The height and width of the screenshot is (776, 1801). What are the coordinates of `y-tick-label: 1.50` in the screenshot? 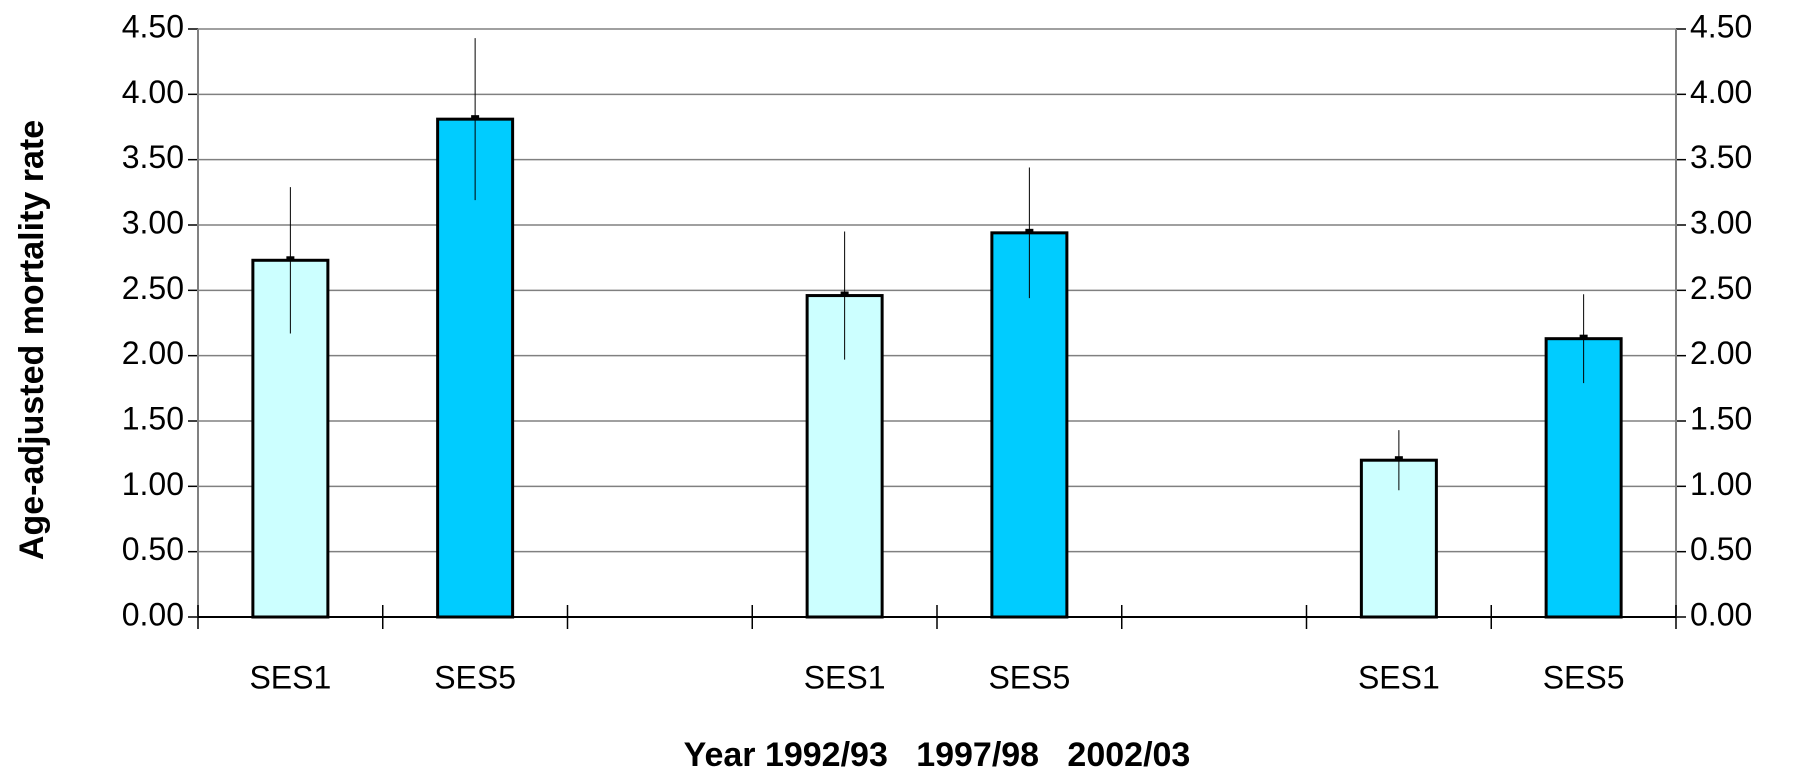 It's located at (153, 418).